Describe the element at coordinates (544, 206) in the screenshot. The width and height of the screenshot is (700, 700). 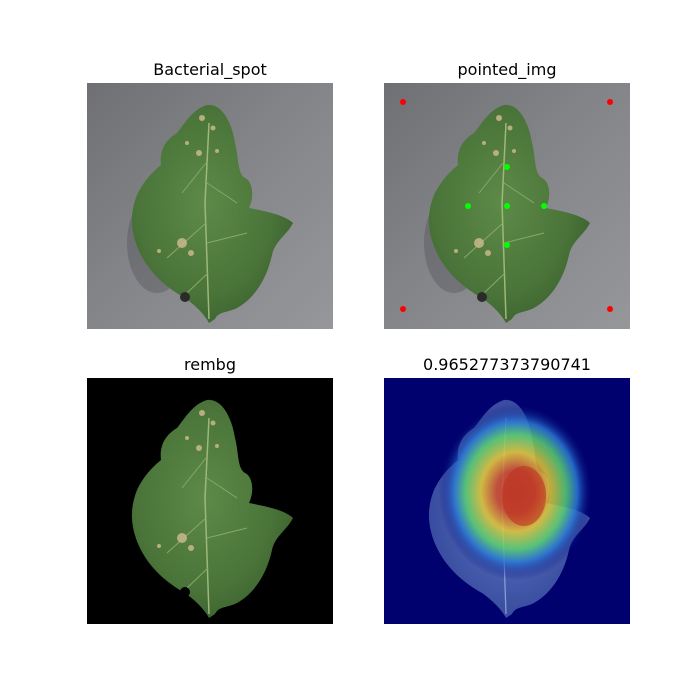
I see `leaf-point-right` at that location.